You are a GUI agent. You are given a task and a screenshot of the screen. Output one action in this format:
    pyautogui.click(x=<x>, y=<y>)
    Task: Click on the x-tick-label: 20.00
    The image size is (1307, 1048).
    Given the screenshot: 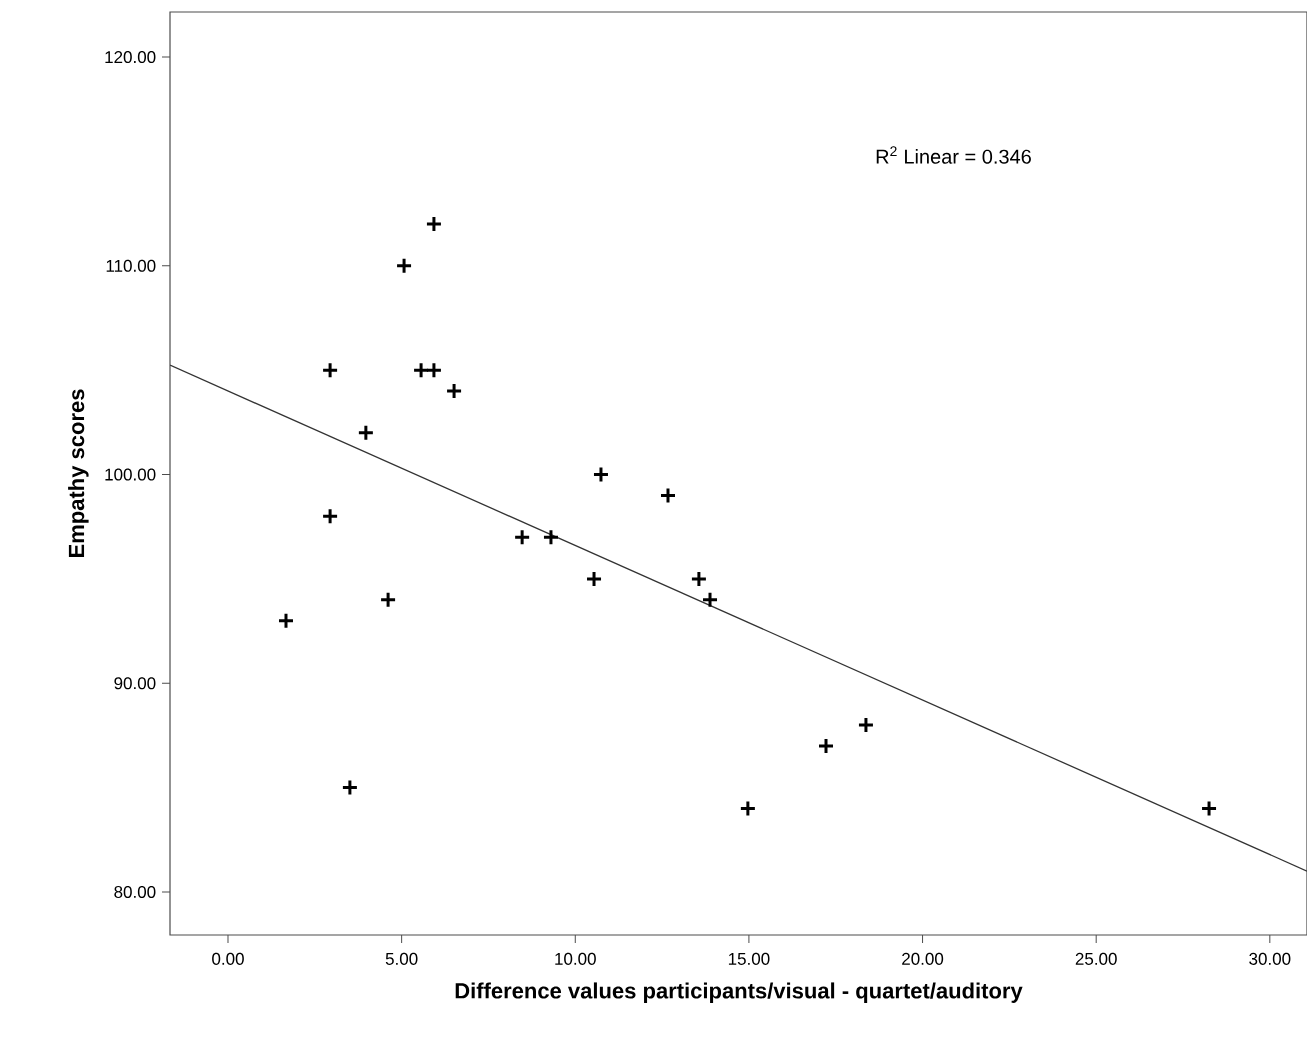 What is the action you would take?
    pyautogui.click(x=923, y=958)
    